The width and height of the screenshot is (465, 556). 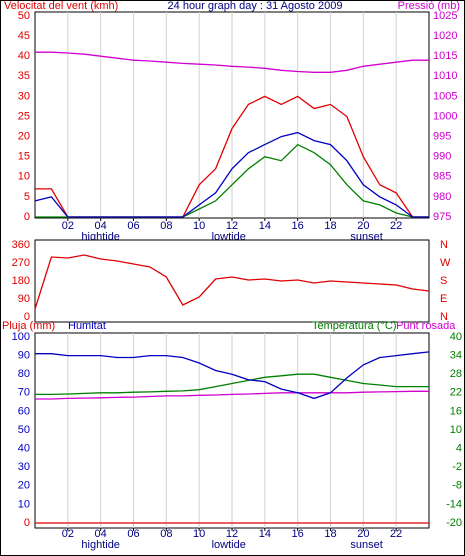 I want to click on chart-title: 24 hour graph day : 31 Agosto 2009, so click(x=255, y=6).